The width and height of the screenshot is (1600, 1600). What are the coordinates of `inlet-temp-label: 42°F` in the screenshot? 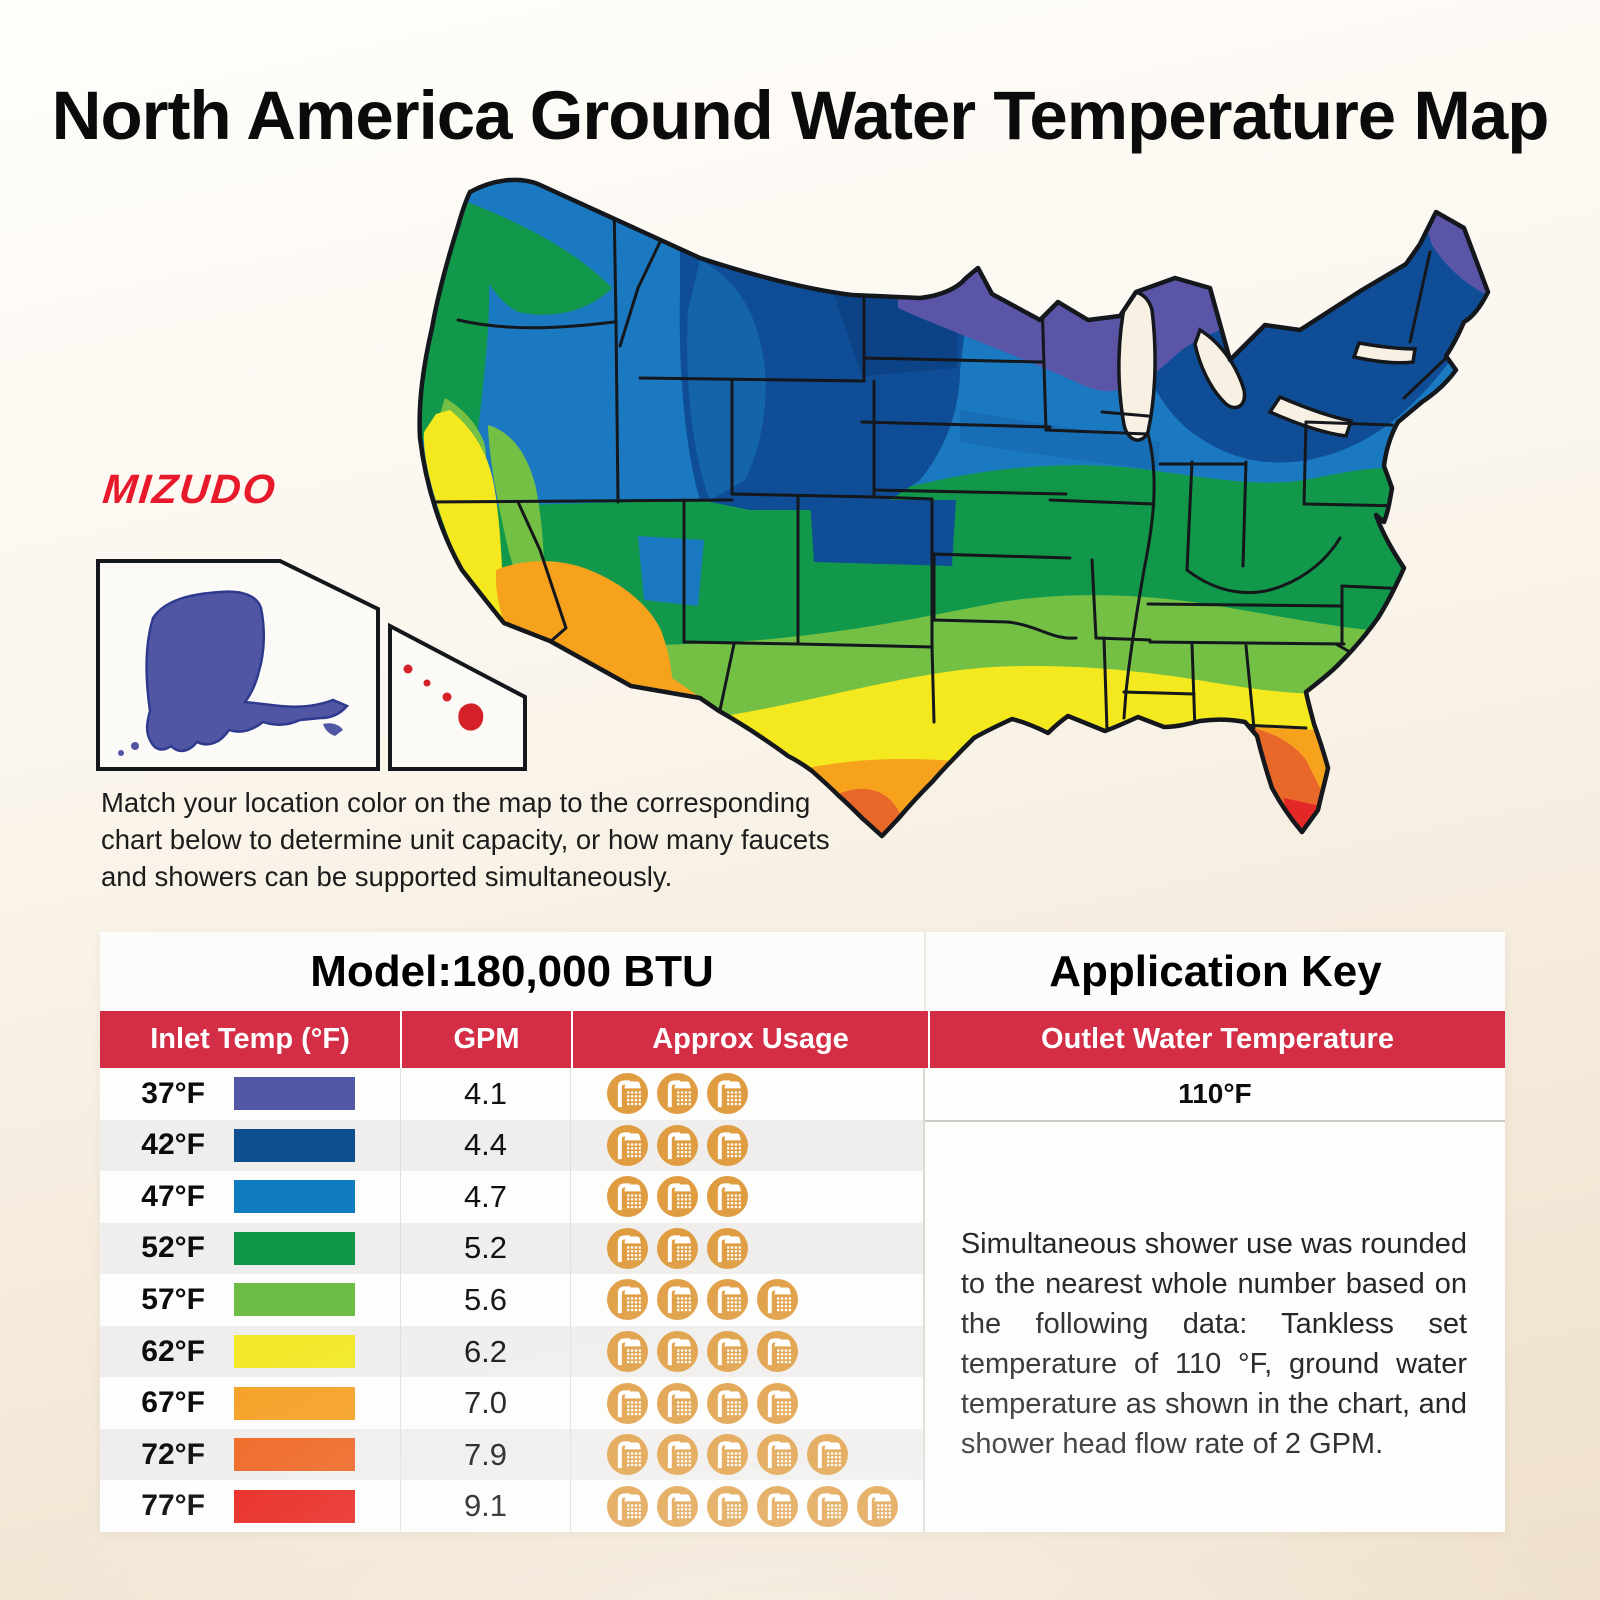 It's located at (173, 1145).